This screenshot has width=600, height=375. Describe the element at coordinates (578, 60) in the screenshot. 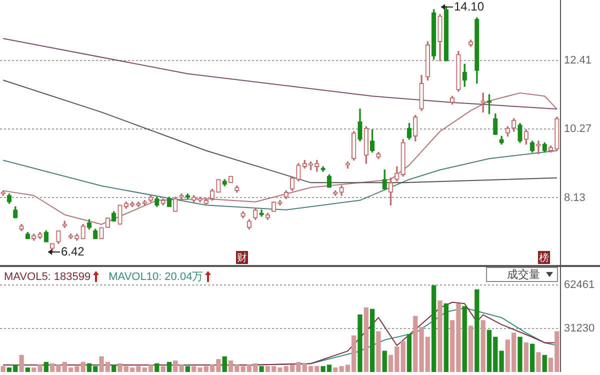

I see `y-tick-label: 12.41` at that location.